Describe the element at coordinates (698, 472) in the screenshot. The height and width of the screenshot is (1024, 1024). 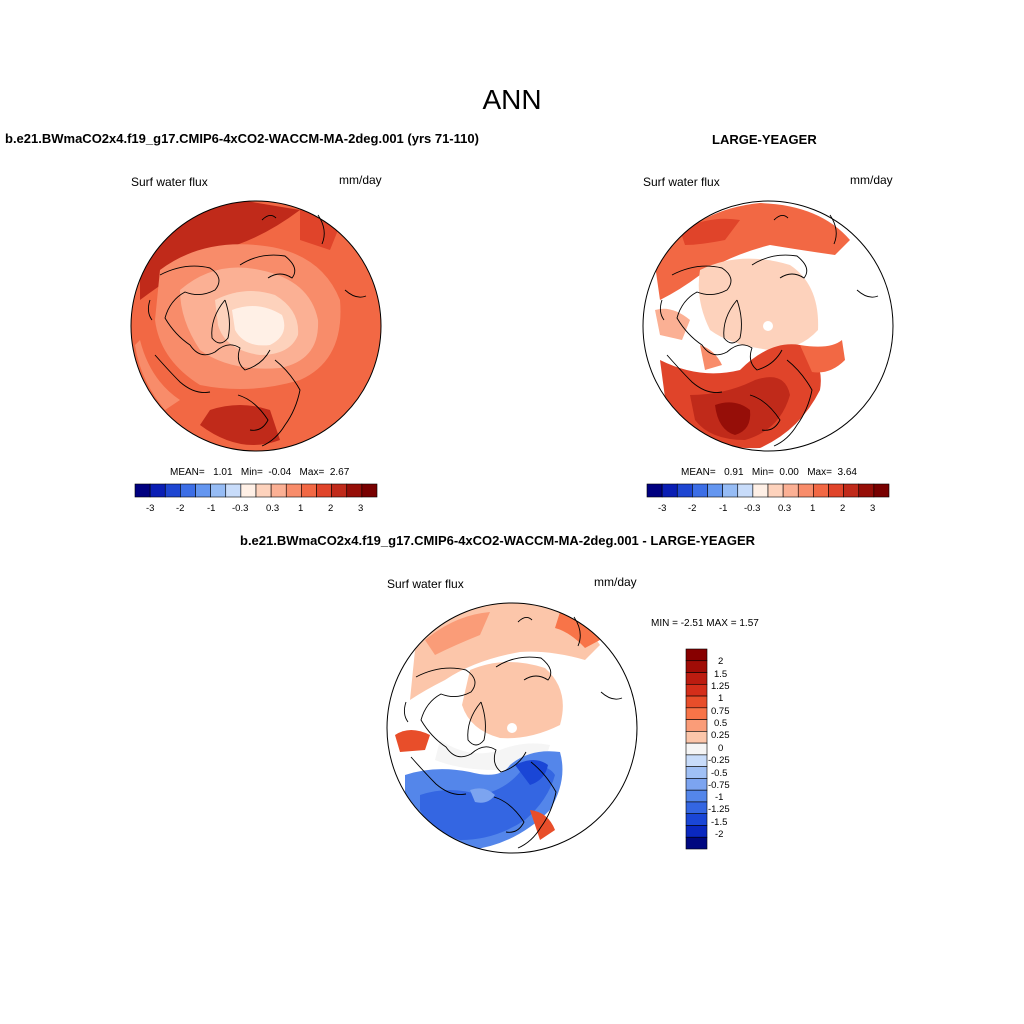
I see `control-mean-label: MEAN=` at that location.